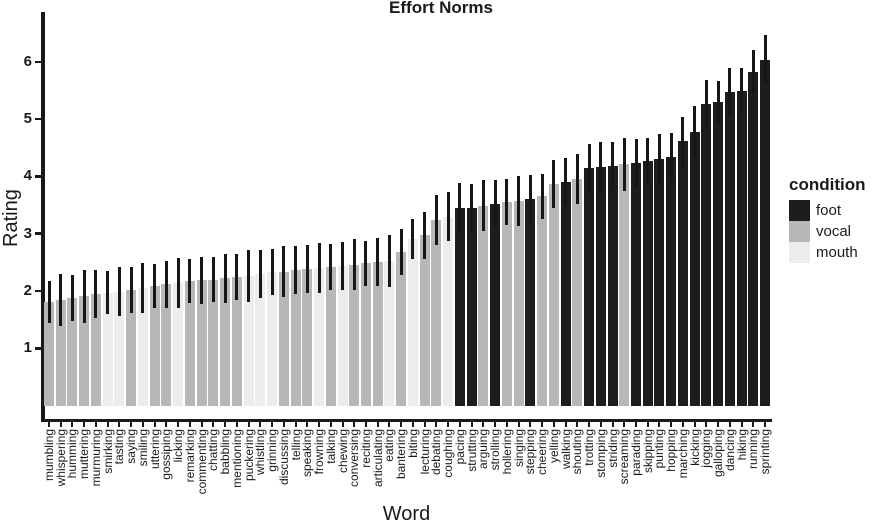 Image resolution: width=882 pixels, height=530 pixels. What do you see at coordinates (799, 210) in the screenshot?
I see `legend-swatch-foot` at bounding box center [799, 210].